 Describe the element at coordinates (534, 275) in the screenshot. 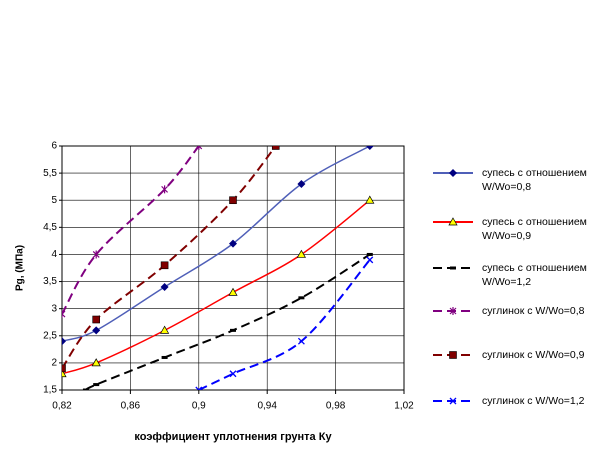

I see `legend-label: супесь с отношением W/Wo=1,2` at that location.